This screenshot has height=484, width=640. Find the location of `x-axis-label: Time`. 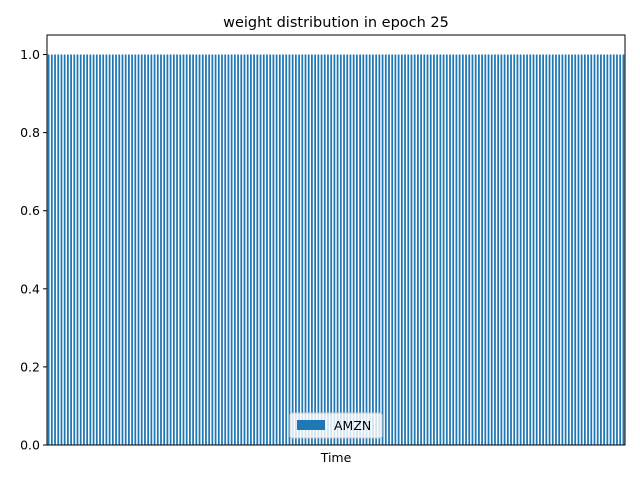

x-axis-label: Time is located at coordinates (336, 457).